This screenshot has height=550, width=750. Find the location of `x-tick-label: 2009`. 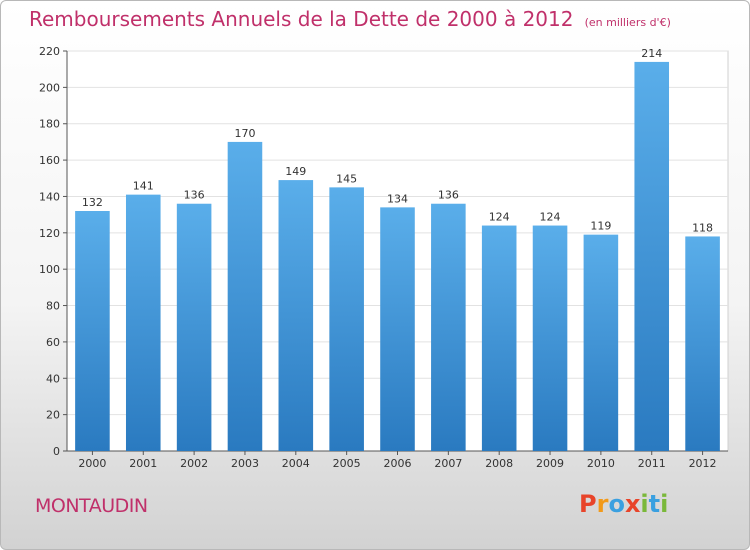

x-tick-label: 2009 is located at coordinates (550, 463).